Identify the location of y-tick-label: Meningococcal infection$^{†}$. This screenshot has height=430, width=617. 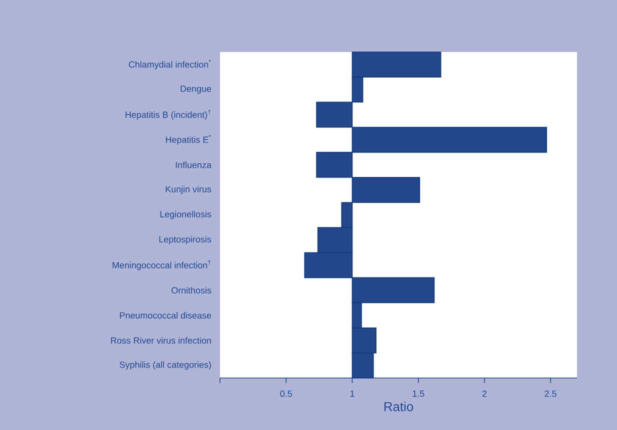
(161, 265).